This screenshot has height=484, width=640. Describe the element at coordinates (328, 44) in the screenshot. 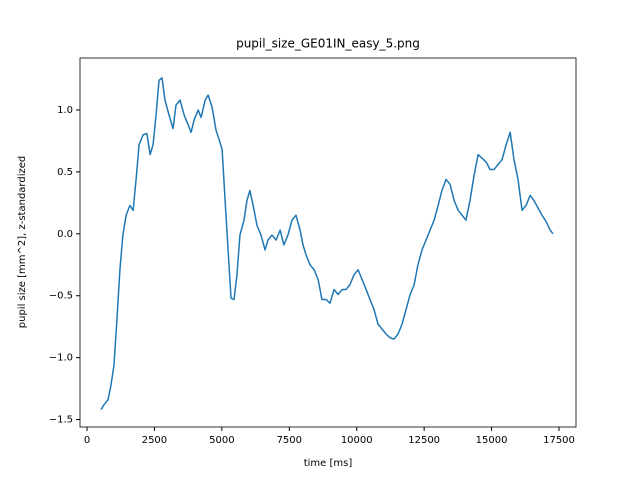

I see `chart-title: pupil_size_GE01IN_easy_5.png` at that location.